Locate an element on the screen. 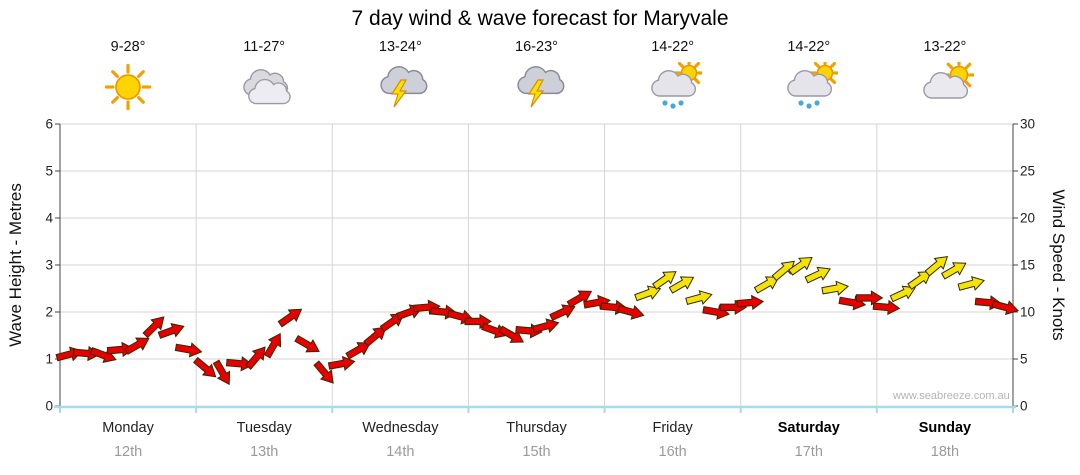 The image size is (1080, 475). day-label-tuesday: Tuesday is located at coordinates (264, 428).